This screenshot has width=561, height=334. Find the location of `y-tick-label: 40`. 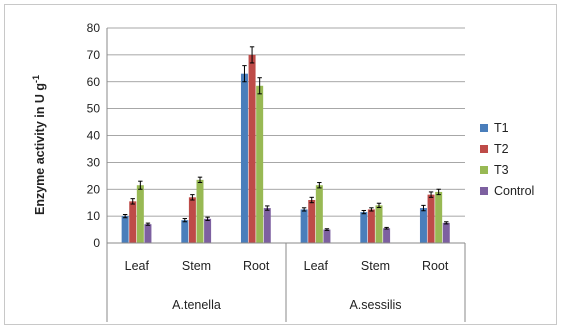

y-tick-label: 40 is located at coordinates (94, 136).